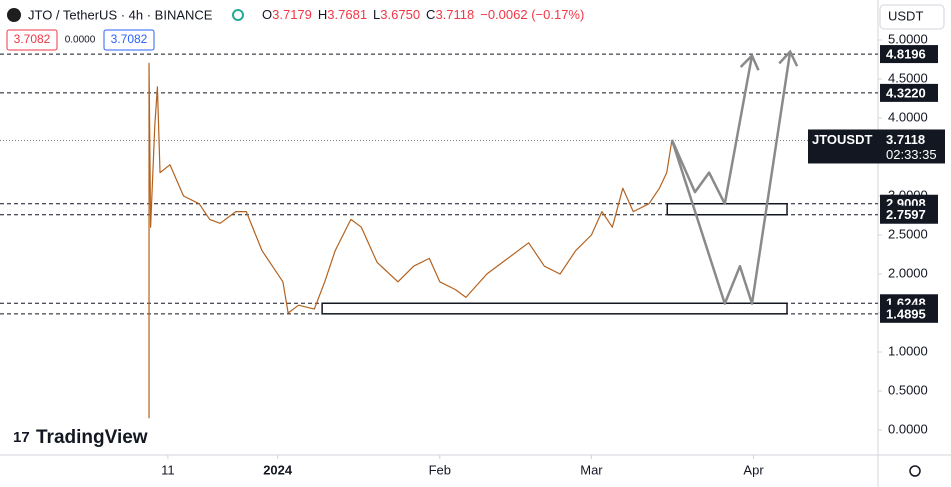  I want to click on y-tick-label: 2.5000, so click(908, 233).